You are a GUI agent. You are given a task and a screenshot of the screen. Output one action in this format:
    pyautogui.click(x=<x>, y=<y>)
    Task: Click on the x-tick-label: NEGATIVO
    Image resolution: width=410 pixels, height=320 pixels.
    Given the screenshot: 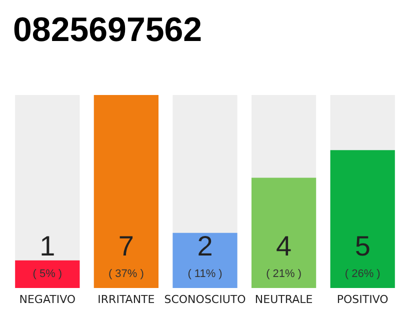 What is the action you would take?
    pyautogui.click(x=47, y=299)
    